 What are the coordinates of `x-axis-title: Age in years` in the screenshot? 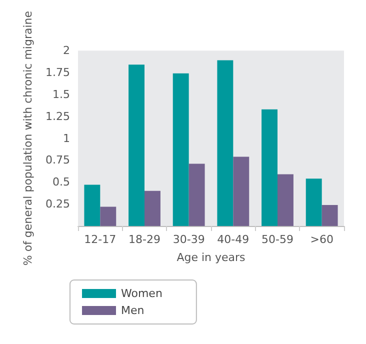 It's located at (211, 257).